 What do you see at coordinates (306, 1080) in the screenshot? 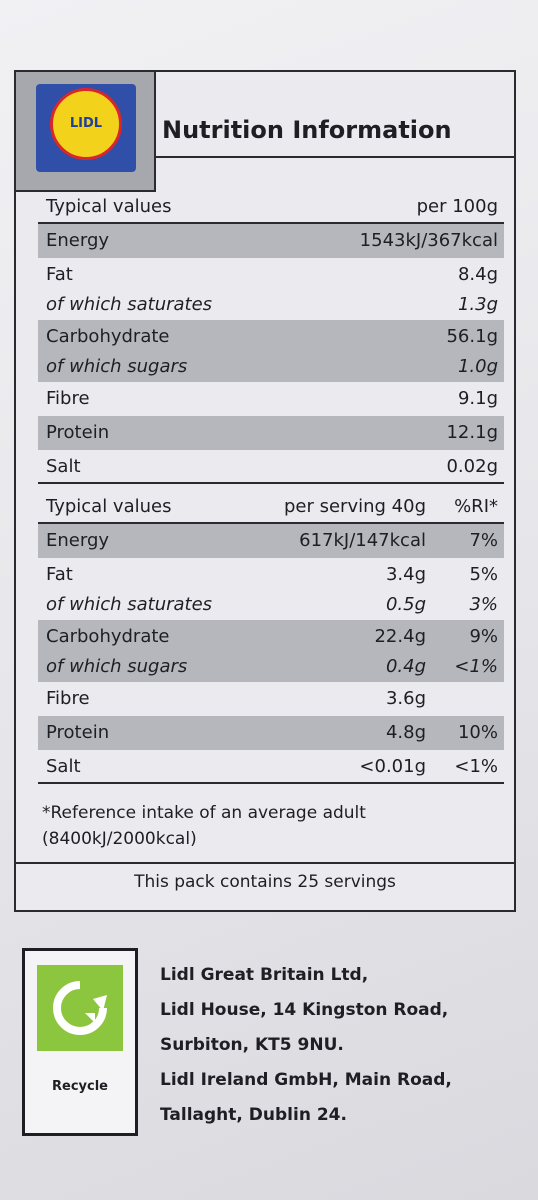
I see `address-line: Lidl Ireland GmbH, Main Road,` at bounding box center [306, 1080].